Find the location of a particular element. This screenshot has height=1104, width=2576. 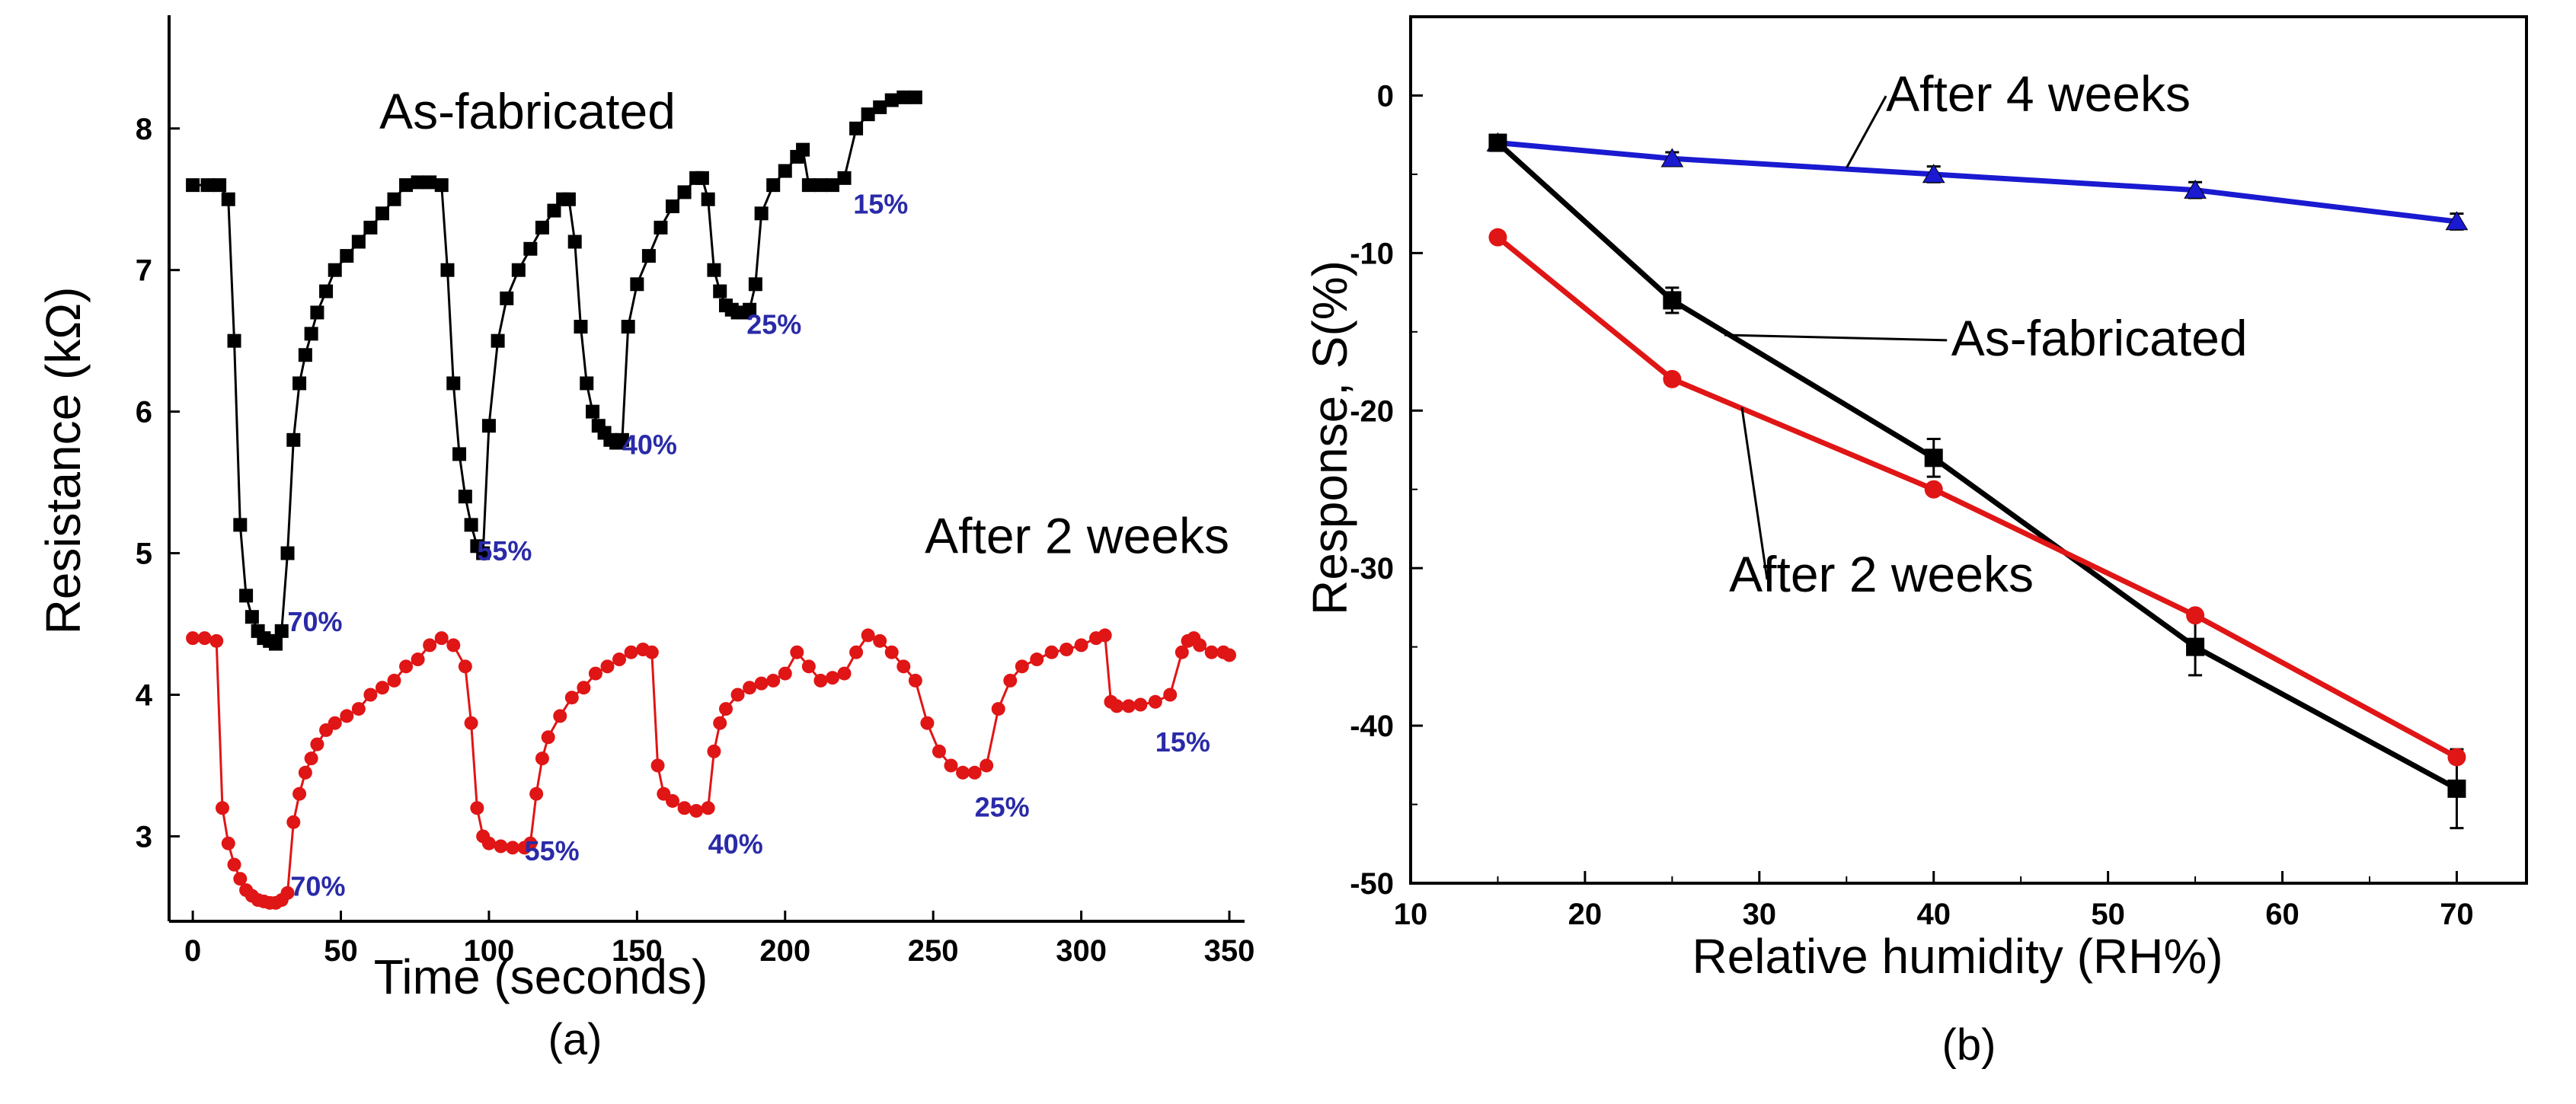

series-annotation: After 4 weeks is located at coordinates (2039, 93).